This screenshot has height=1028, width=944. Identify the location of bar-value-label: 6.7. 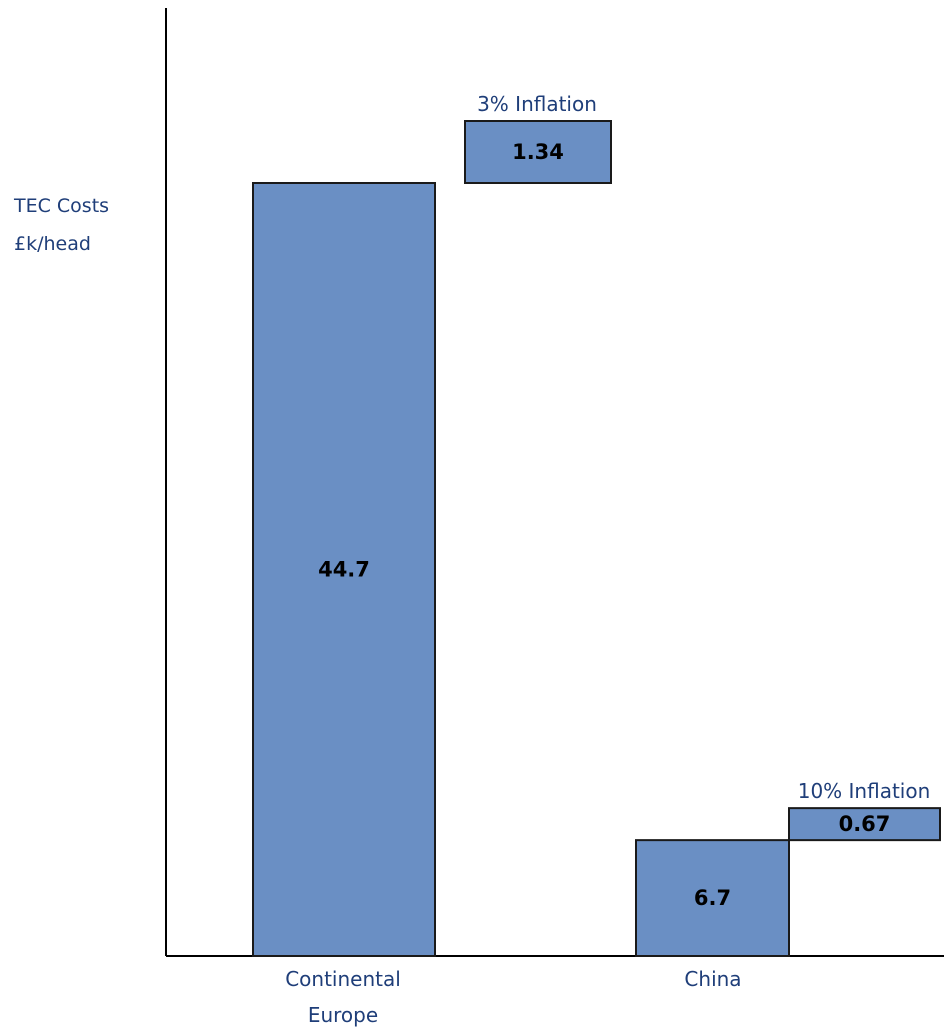
(712, 898).